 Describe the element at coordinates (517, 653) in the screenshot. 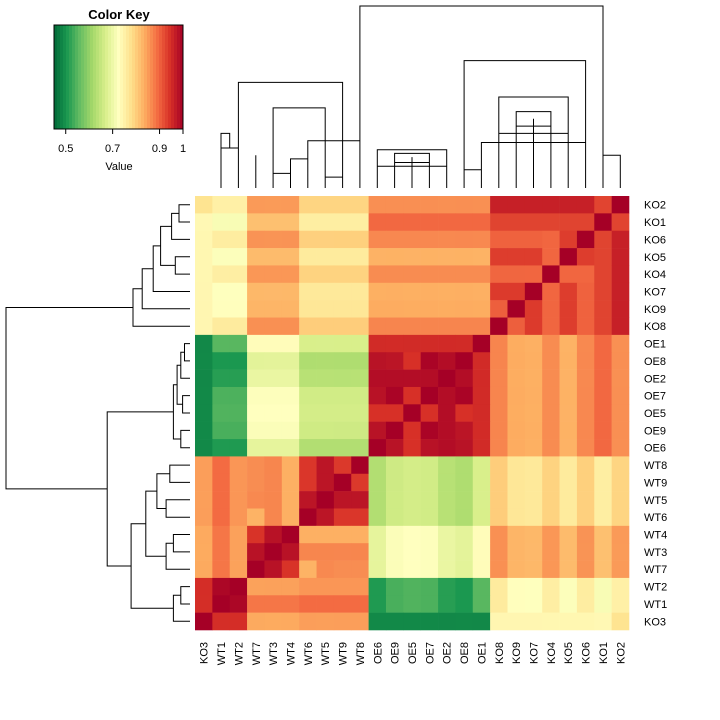

I see `column-label: KO9` at that location.